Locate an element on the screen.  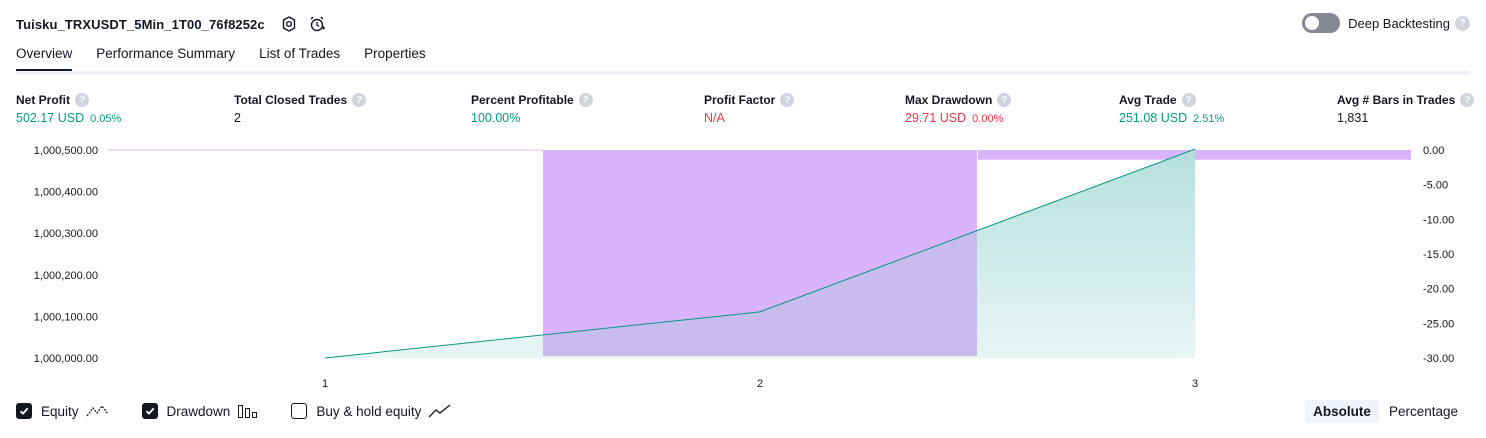
drawdown-bars-icon is located at coordinates (248, 411).